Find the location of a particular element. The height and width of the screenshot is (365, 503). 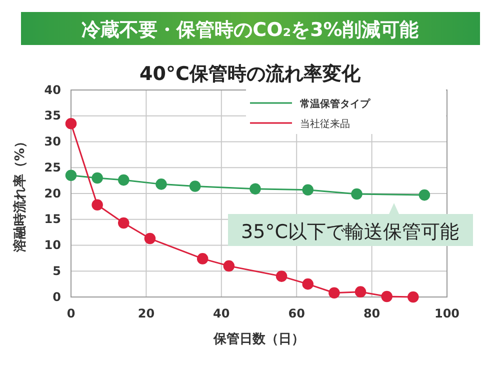

y-tick-label: 5 is located at coordinates (56, 271).